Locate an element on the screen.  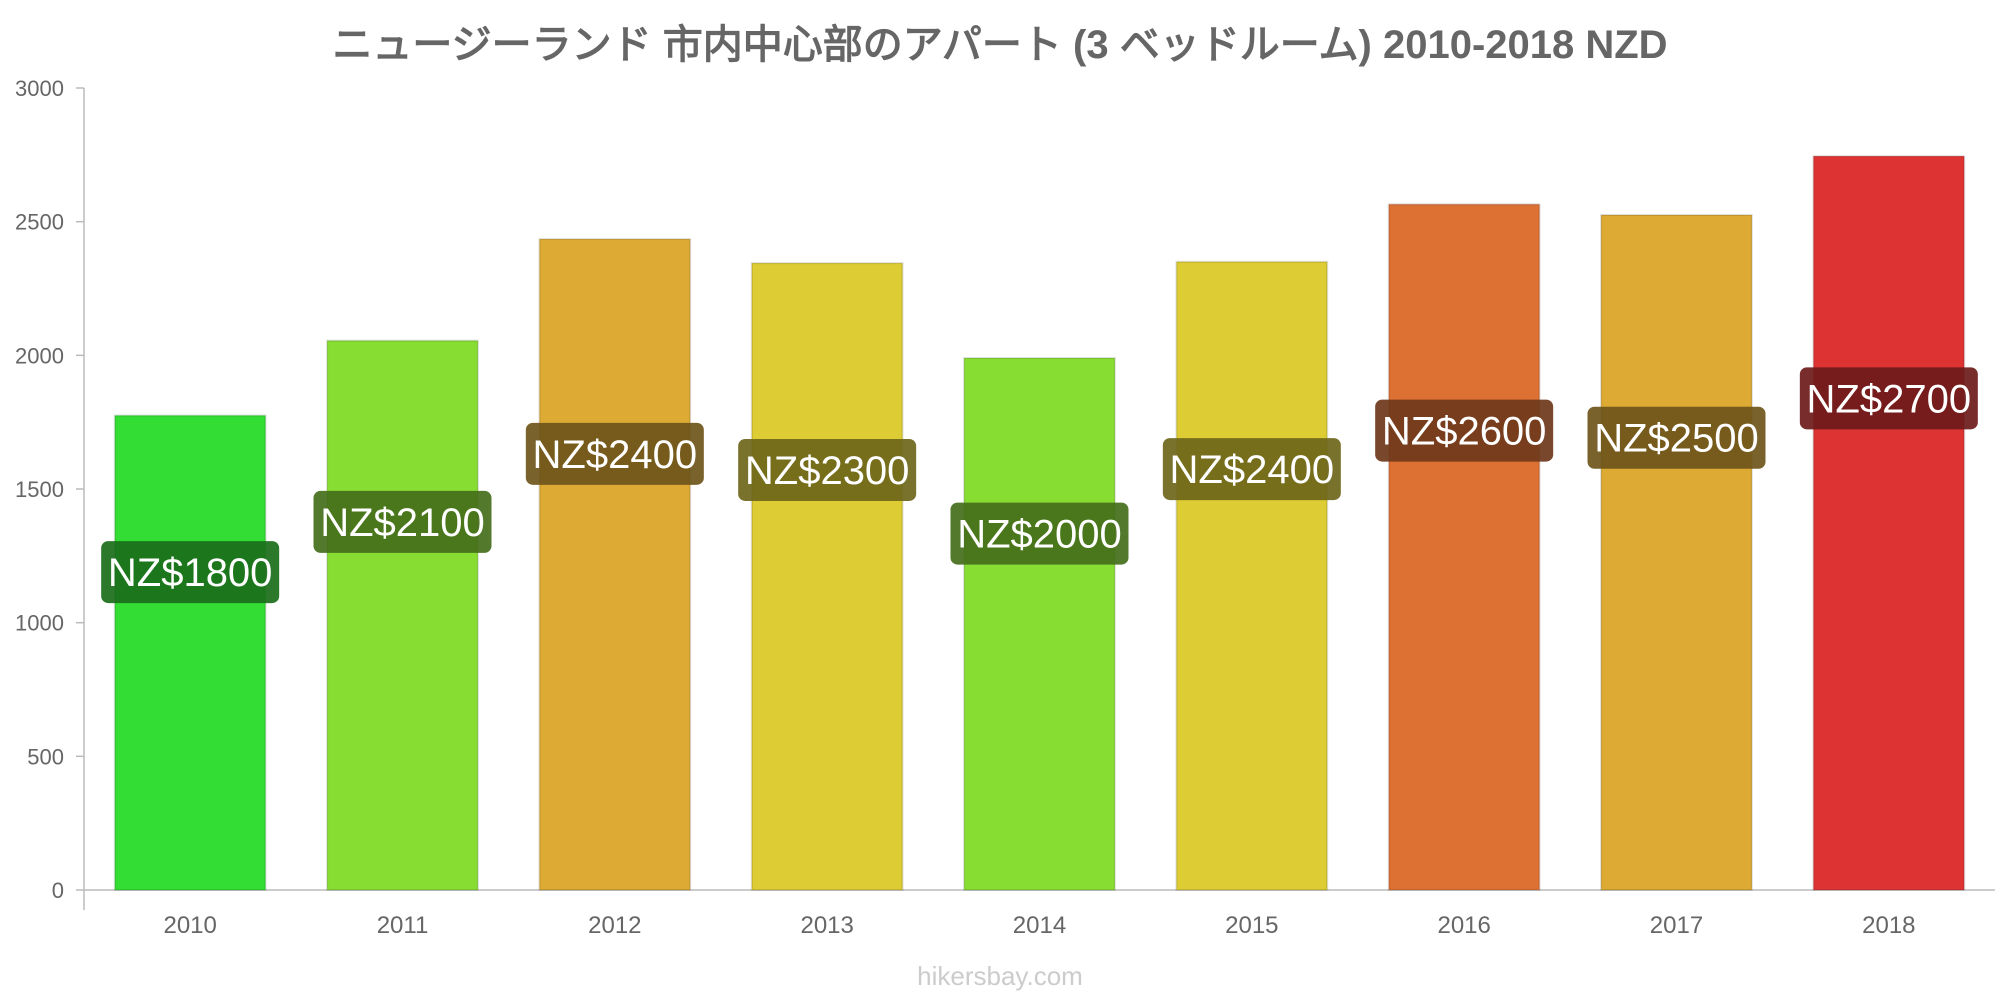
data-label: NZ$2300 is located at coordinates (827, 471).